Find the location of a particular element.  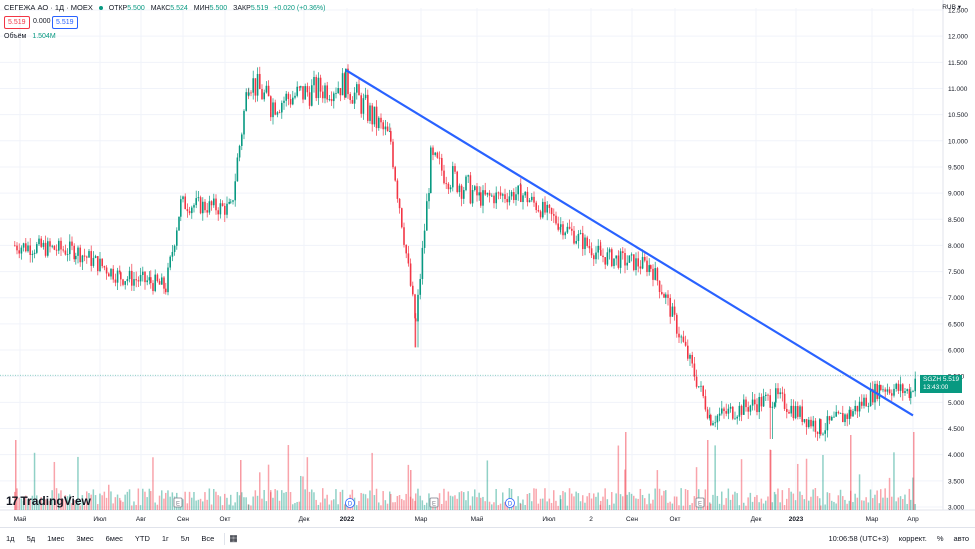

calendar-icon: ▦ is located at coordinates (233, 538).